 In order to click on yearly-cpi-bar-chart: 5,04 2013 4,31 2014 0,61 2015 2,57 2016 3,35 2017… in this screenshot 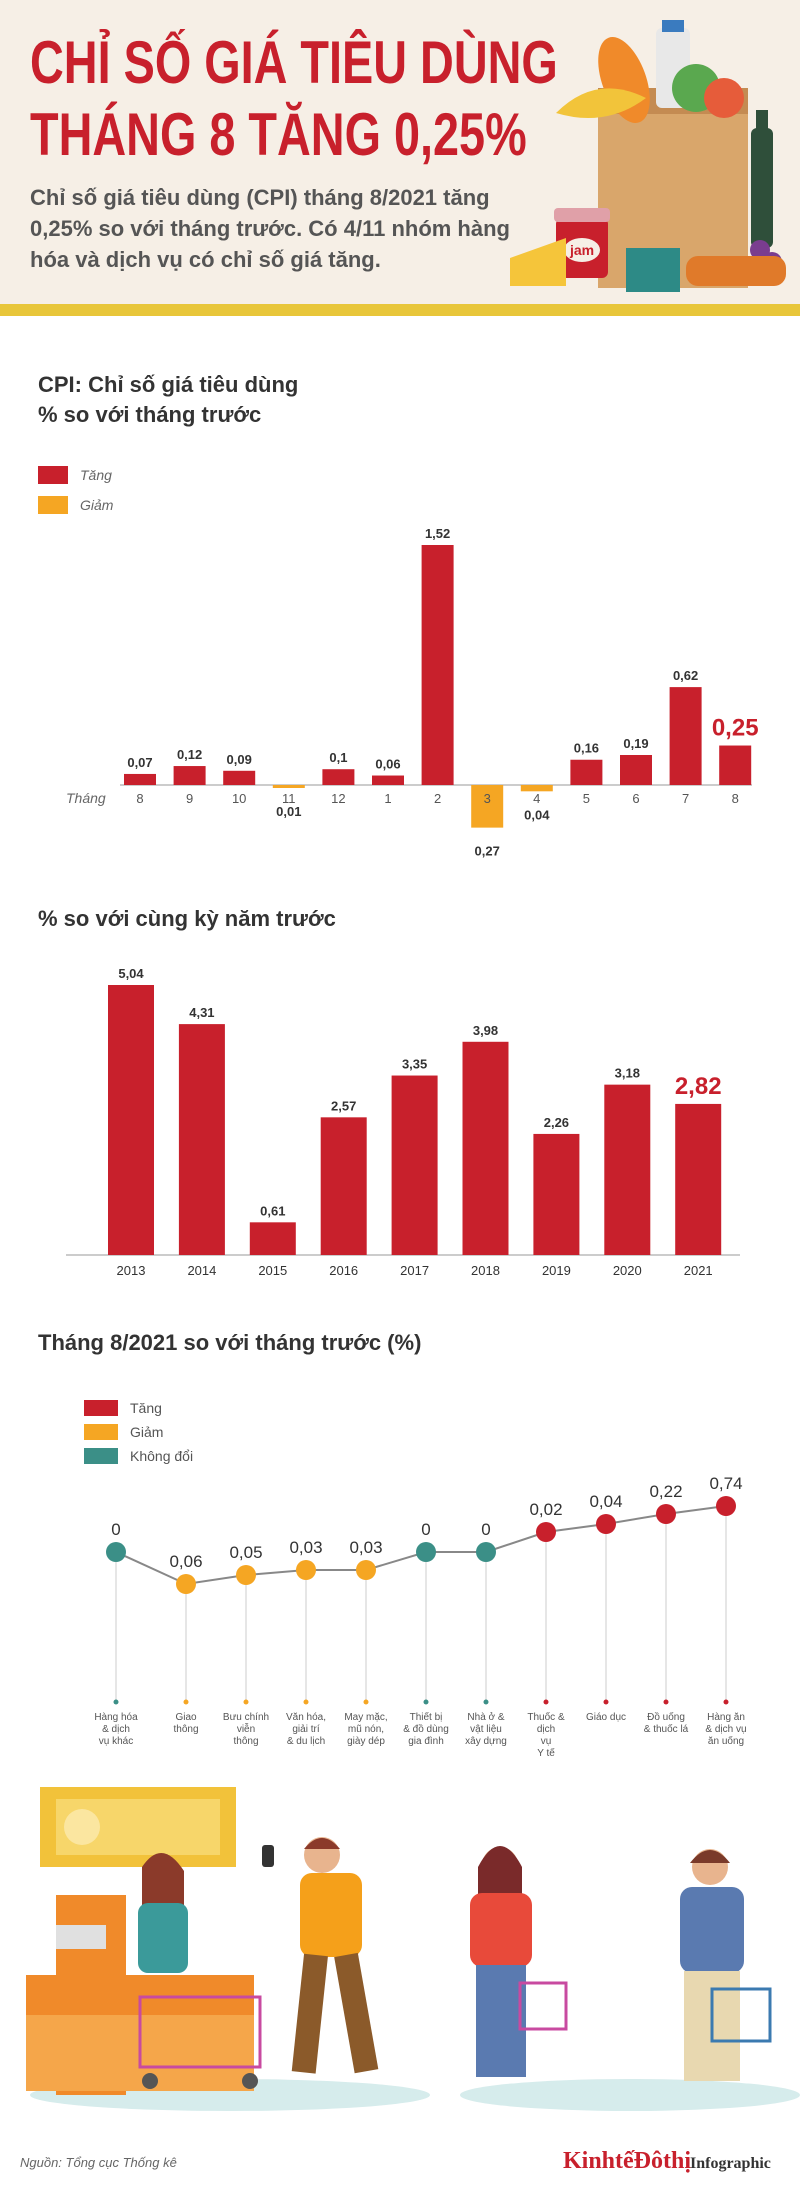, I will do `click(403, 1122)`.